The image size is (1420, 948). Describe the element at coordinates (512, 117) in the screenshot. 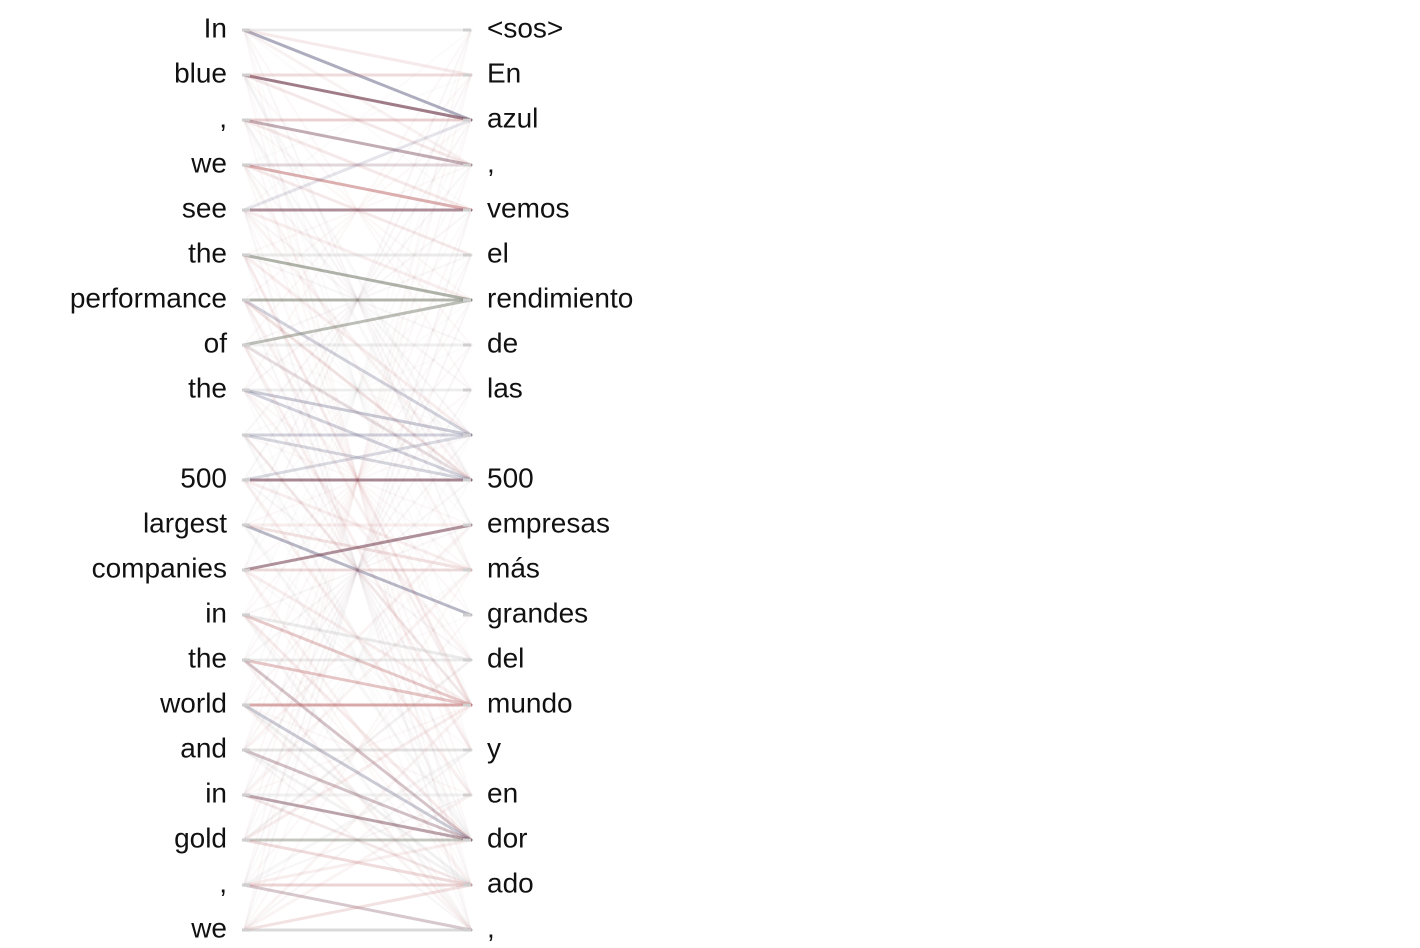

I see `target-token: azul` at that location.